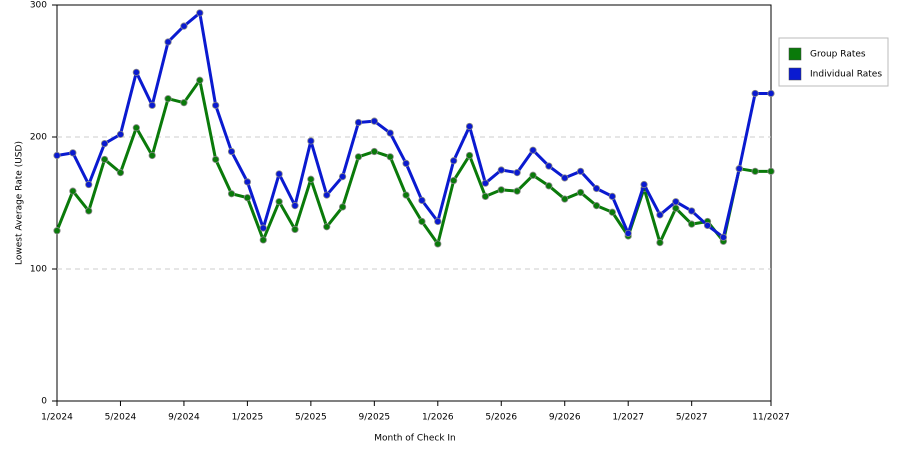 This screenshot has height=450, width=900. What do you see at coordinates (44, 402) in the screenshot?
I see `y-tick-label: 0` at bounding box center [44, 402].